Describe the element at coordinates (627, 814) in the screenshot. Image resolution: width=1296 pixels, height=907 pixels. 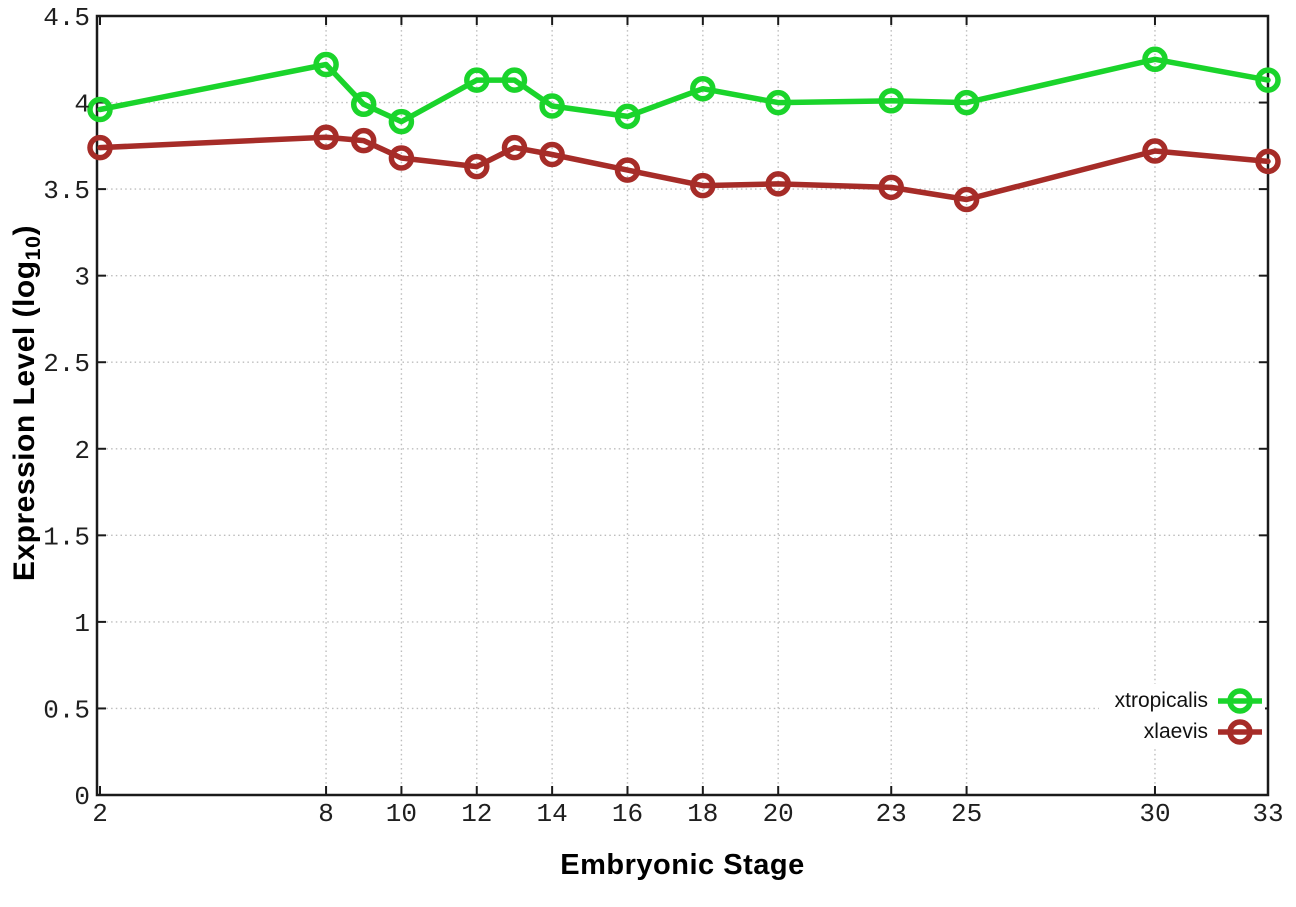
I see `x-tick-label: 16` at that location.